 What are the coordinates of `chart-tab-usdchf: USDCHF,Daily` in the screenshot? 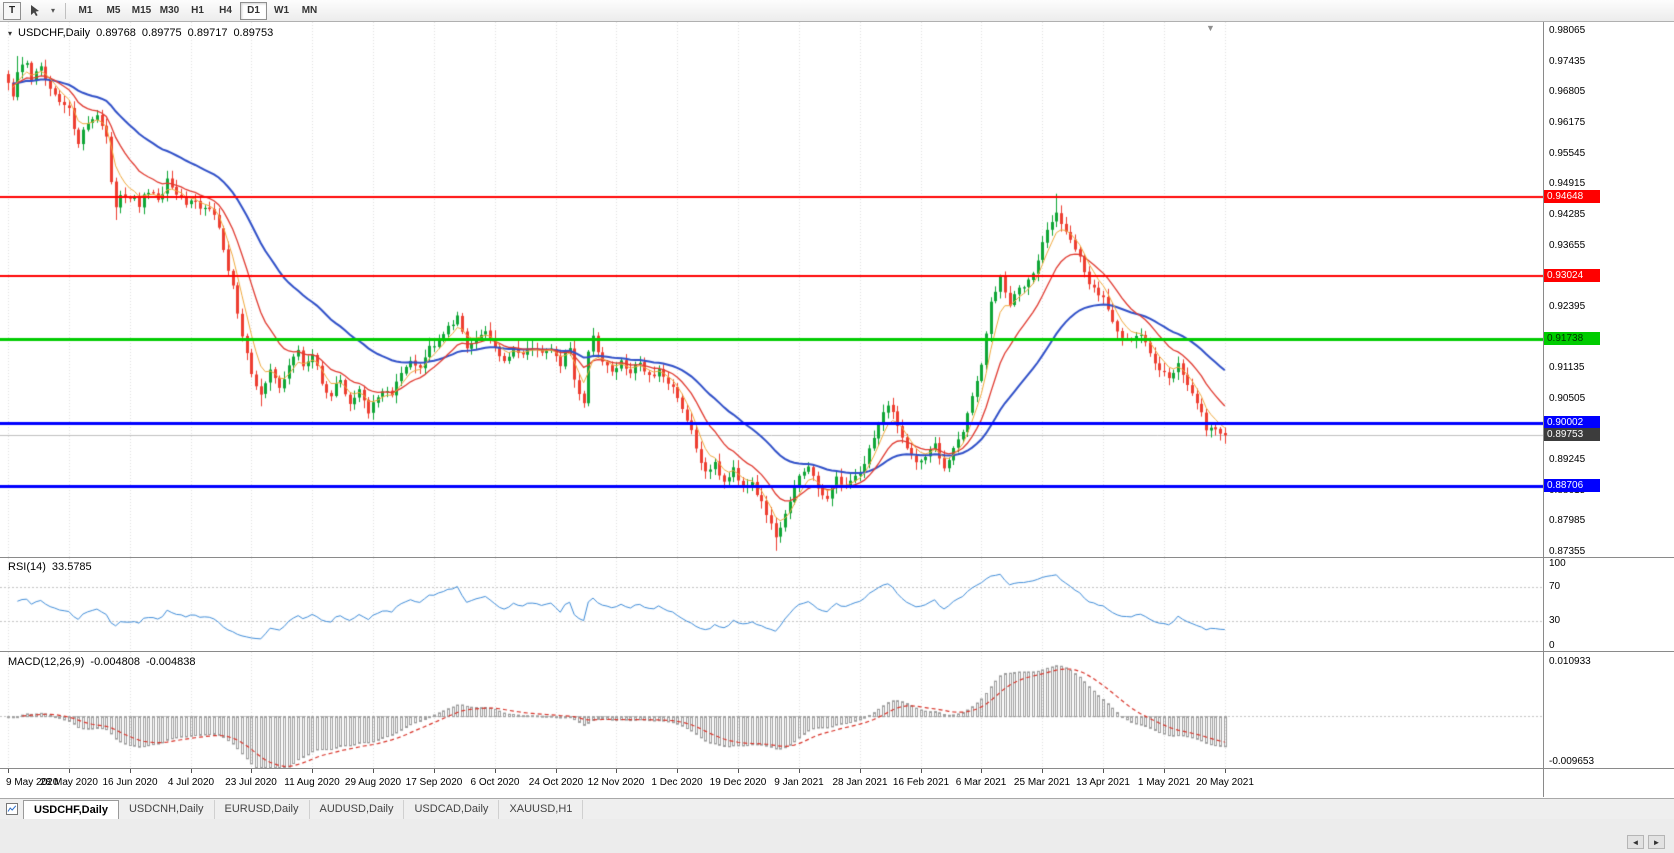 It's located at (71, 809).